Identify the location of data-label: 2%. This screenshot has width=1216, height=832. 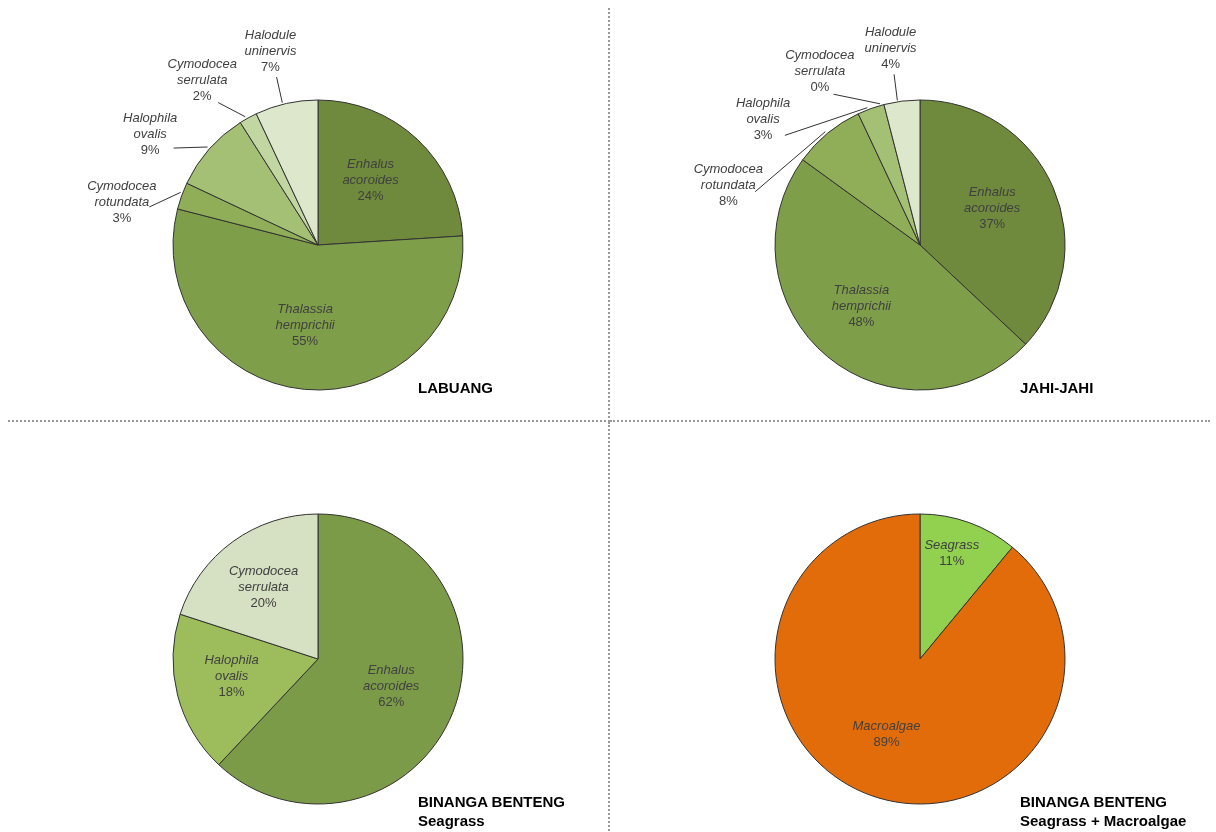
(202, 96).